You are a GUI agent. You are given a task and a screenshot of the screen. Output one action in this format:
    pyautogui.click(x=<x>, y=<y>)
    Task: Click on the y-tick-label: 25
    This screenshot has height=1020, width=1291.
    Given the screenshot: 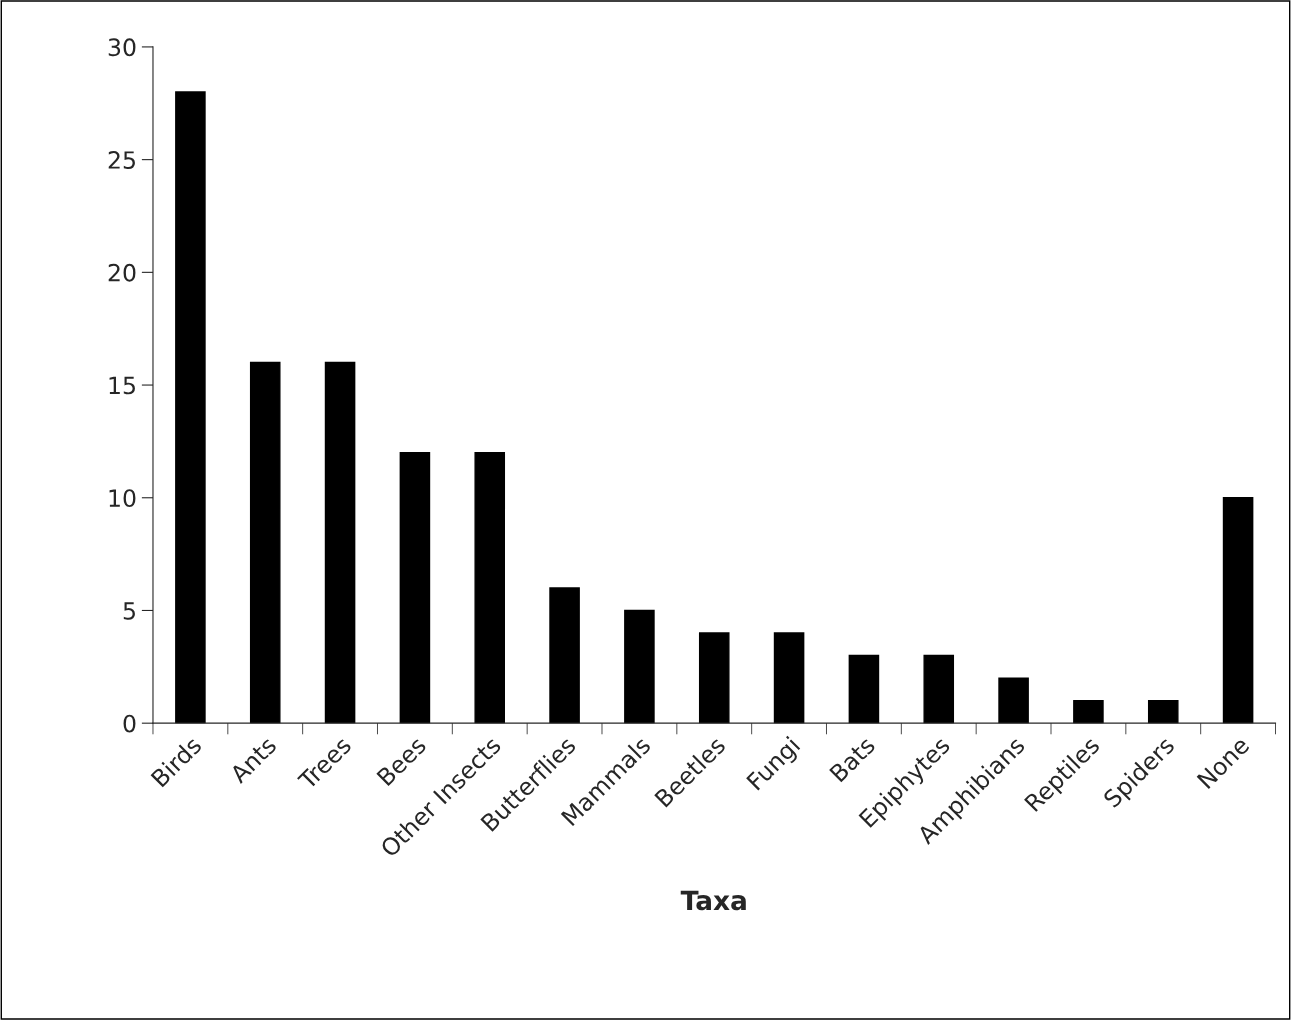 What is the action you would take?
    pyautogui.click(x=121, y=160)
    